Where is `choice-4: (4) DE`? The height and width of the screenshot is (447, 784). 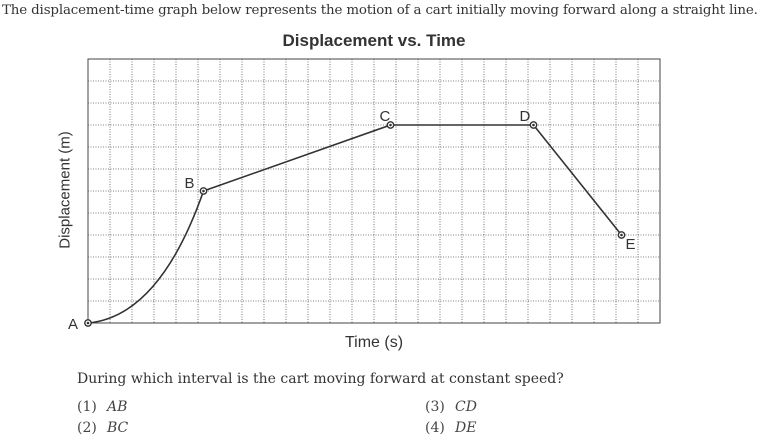 choice-4: (4) DE is located at coordinates (450, 428).